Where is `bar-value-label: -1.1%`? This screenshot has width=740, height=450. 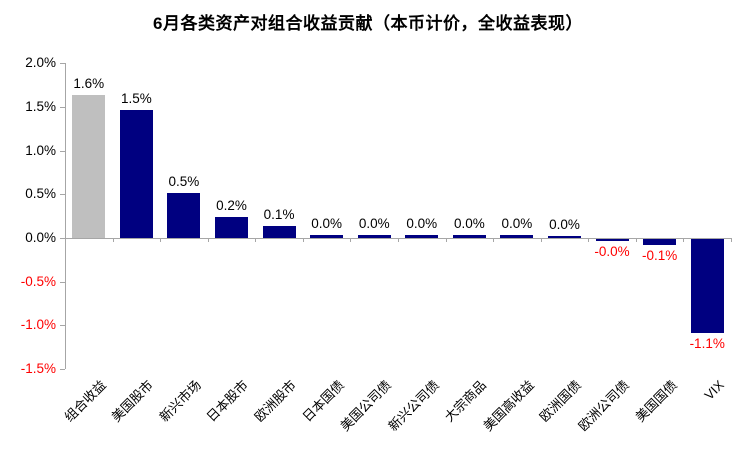
bar-value-label: -1.1% is located at coordinates (707, 343).